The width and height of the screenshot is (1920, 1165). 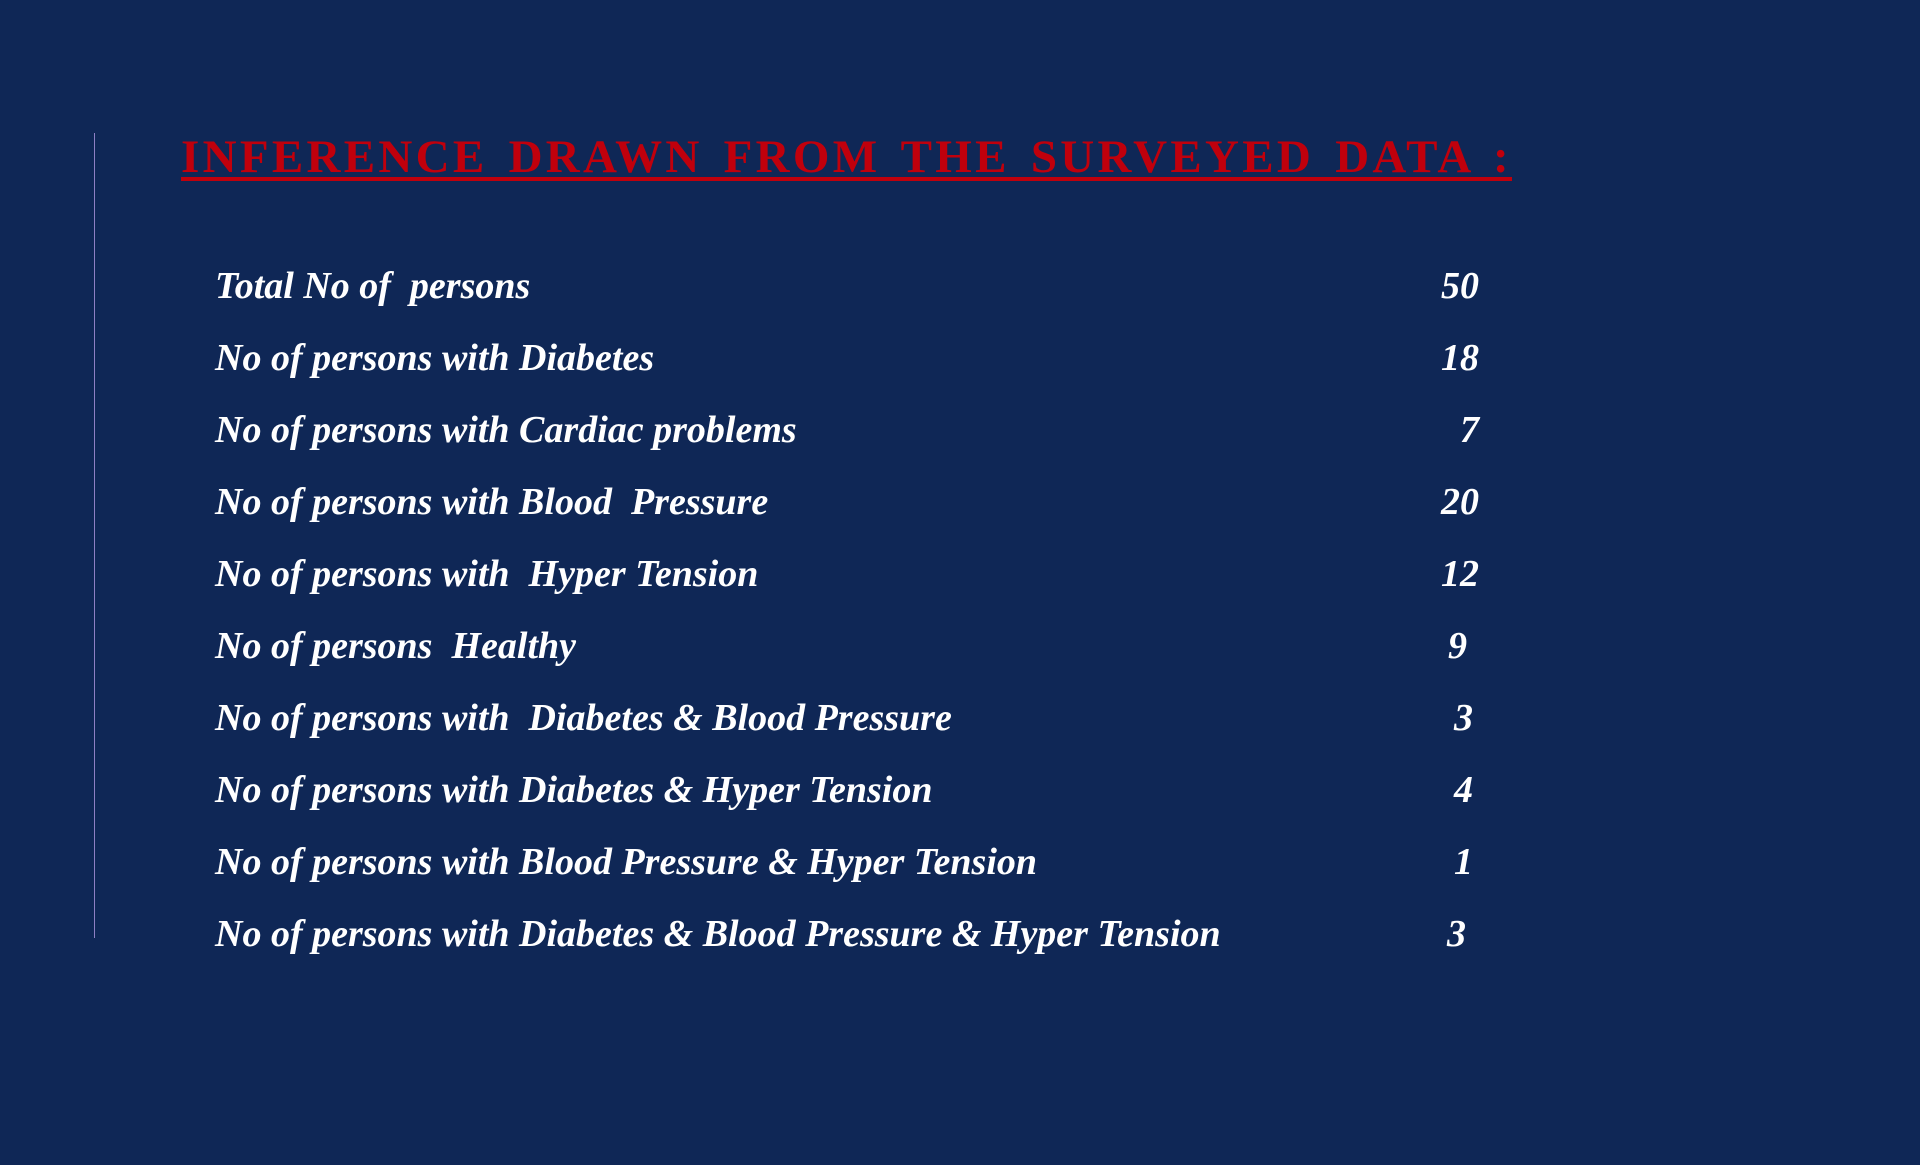 What do you see at coordinates (1463, 862) in the screenshot?
I see `stat-value: 1` at bounding box center [1463, 862].